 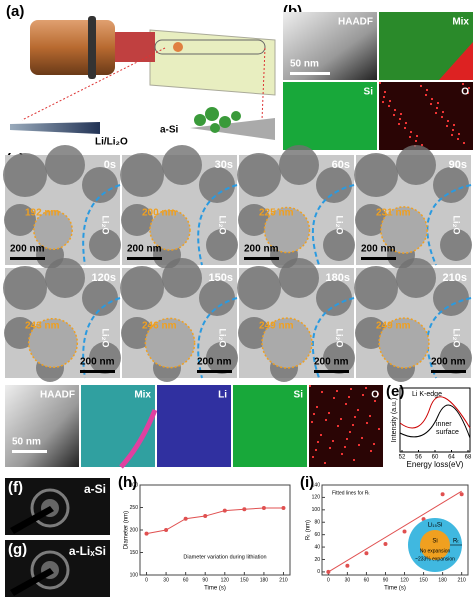 What do you see at coordinates (224, 557) in the screenshot?
I see `annotation: Diameter variation during lithiation` at bounding box center [224, 557].